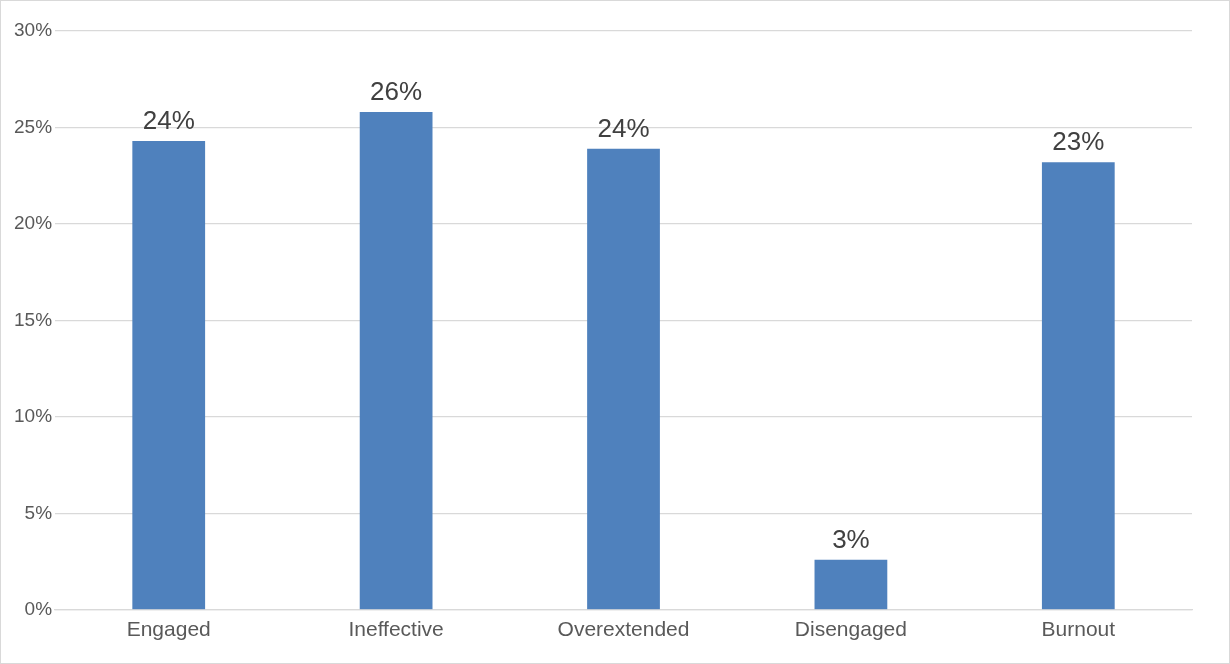  I want to click on x-tick-label: Overextended, so click(623, 629).